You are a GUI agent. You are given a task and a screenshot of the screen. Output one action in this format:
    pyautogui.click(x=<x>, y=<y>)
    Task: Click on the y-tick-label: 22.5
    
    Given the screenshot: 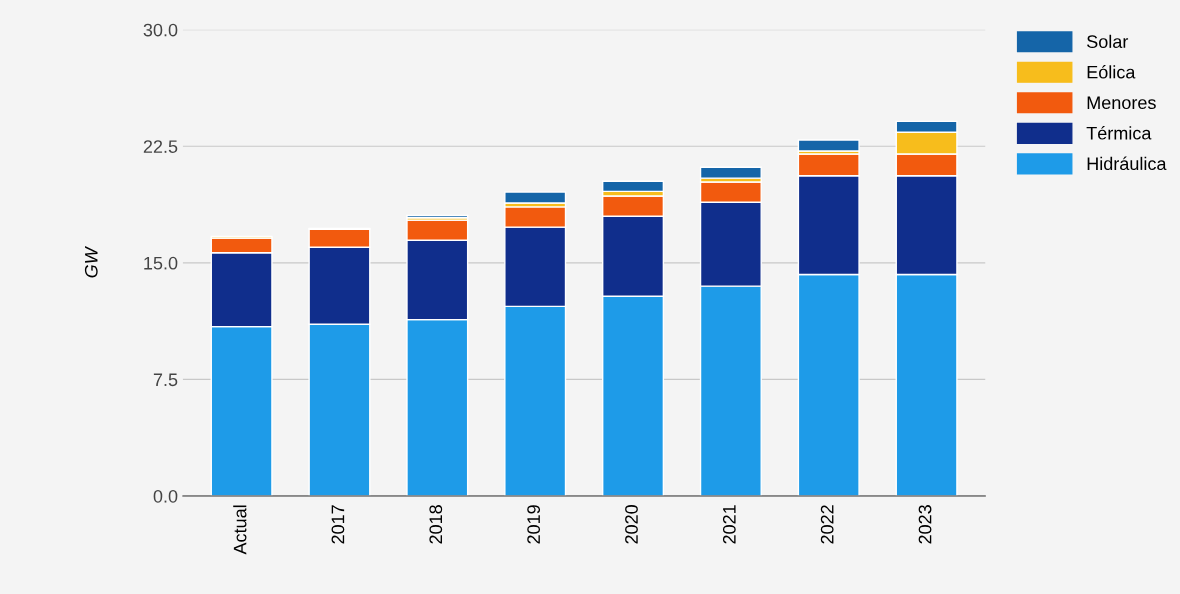 What is the action you would take?
    pyautogui.click(x=160, y=146)
    